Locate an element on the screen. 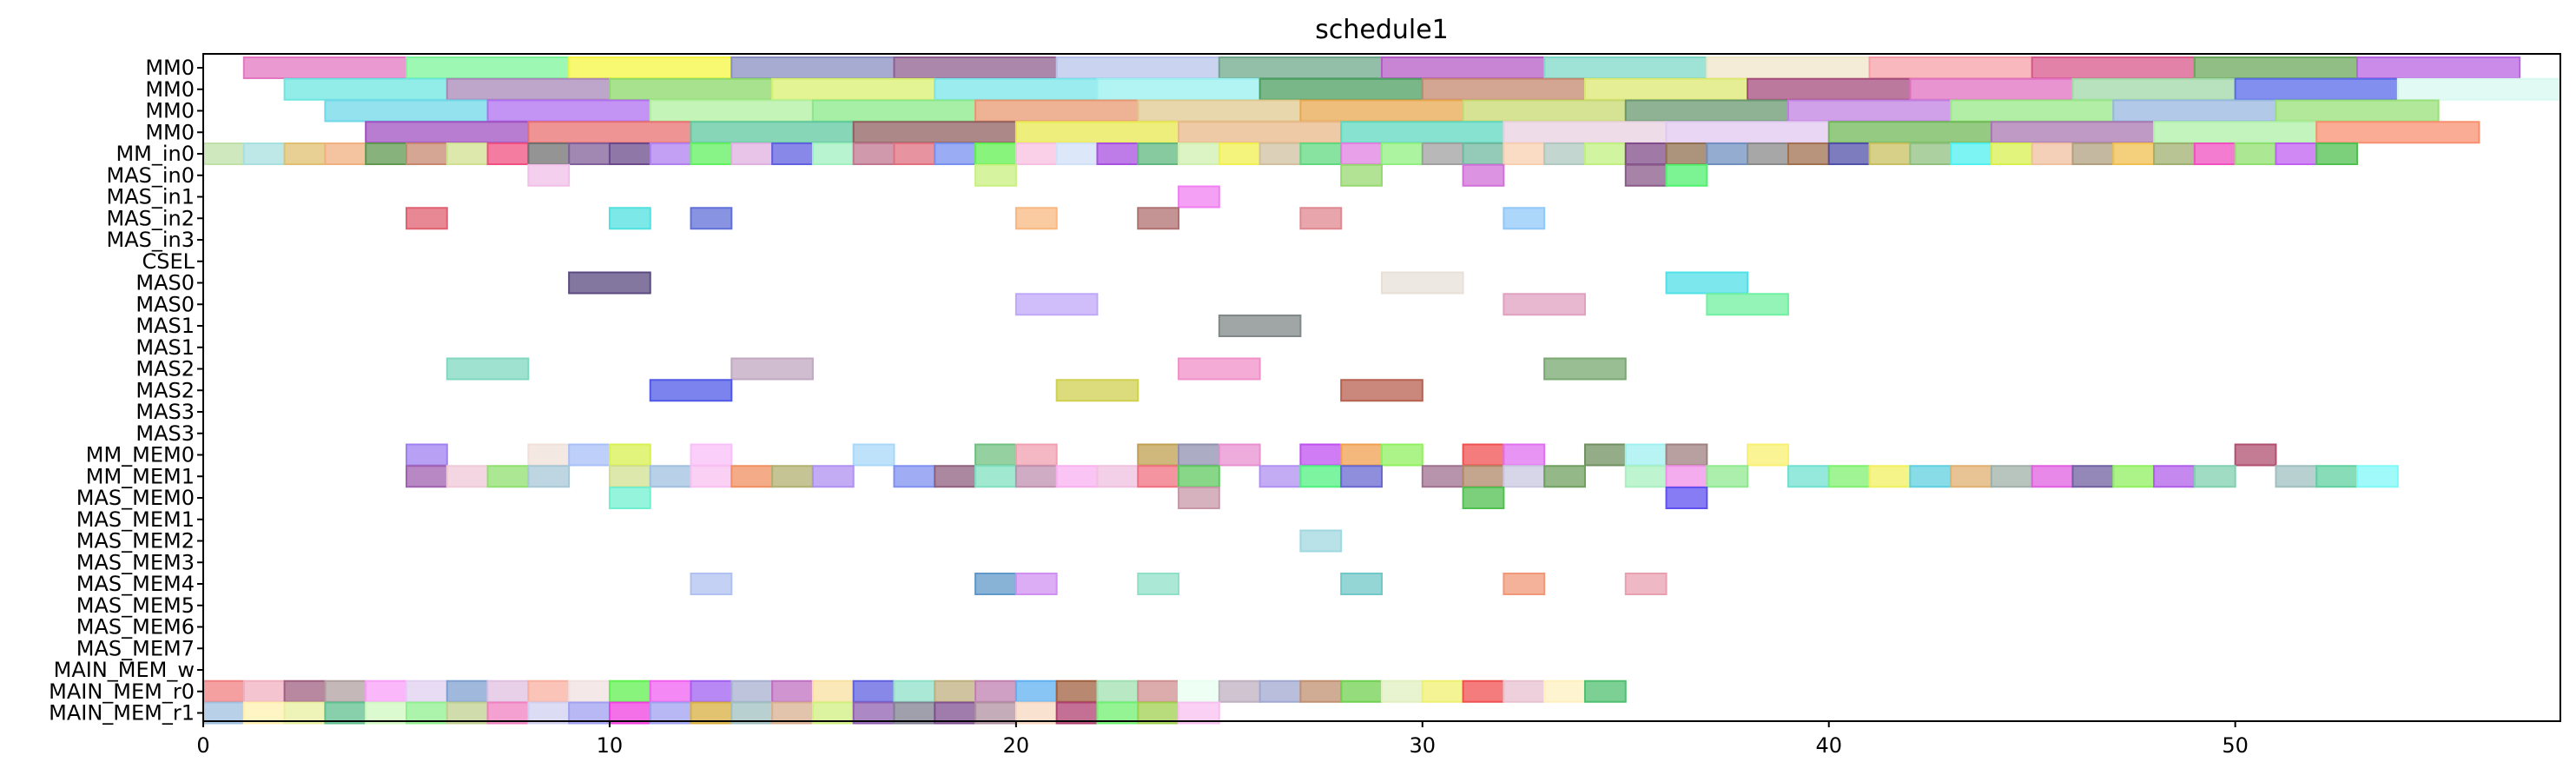 Image resolution: width=2576 pixels, height=782 pixels. y-tick-label: MAS2 is located at coordinates (165, 369).